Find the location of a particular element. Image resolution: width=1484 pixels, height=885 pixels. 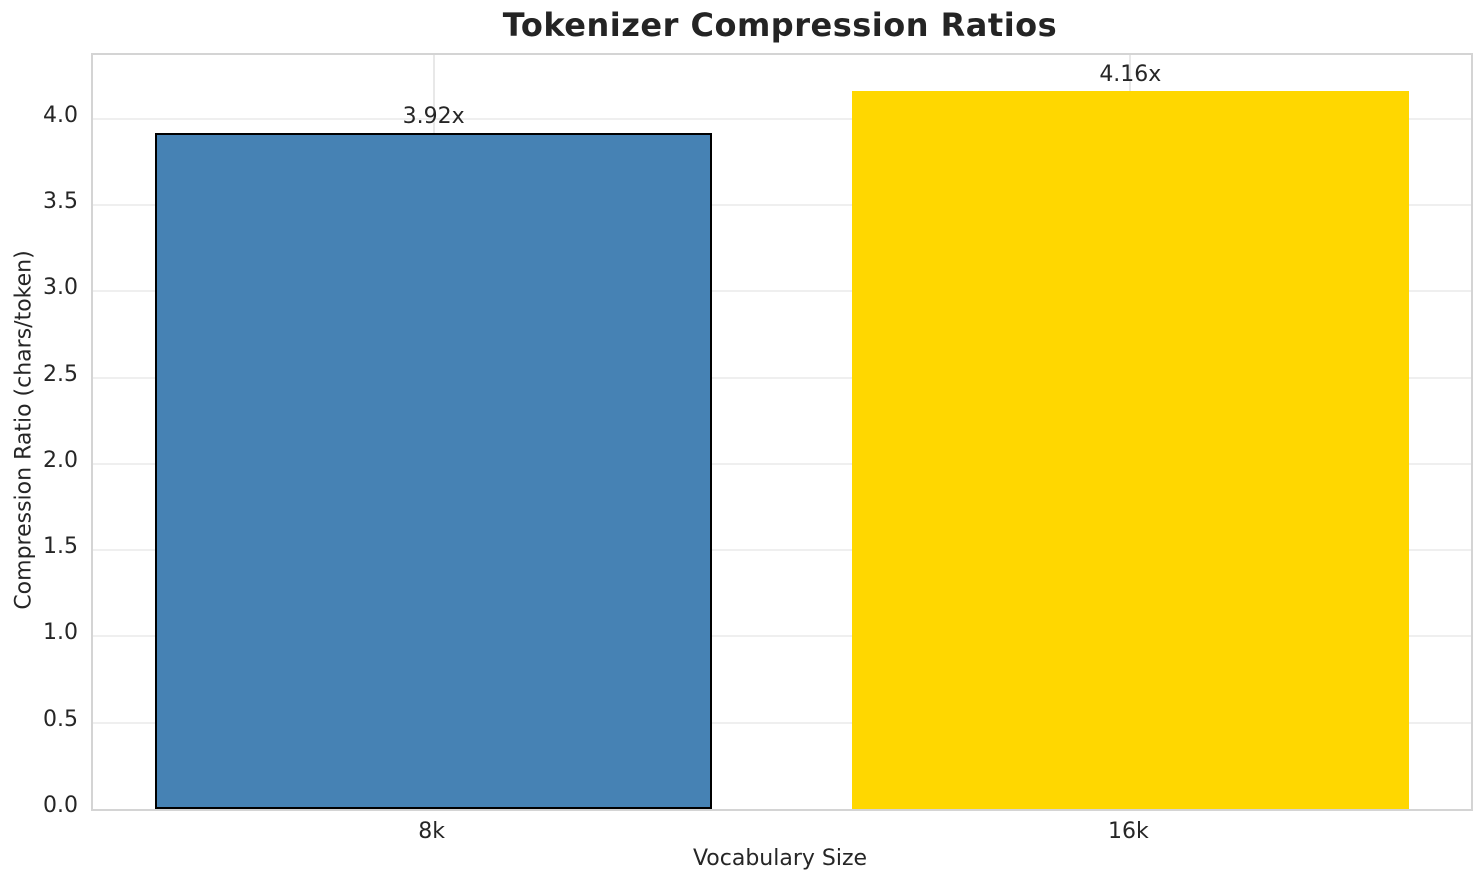

ytick-label: 2.5 is located at coordinates (60, 374).